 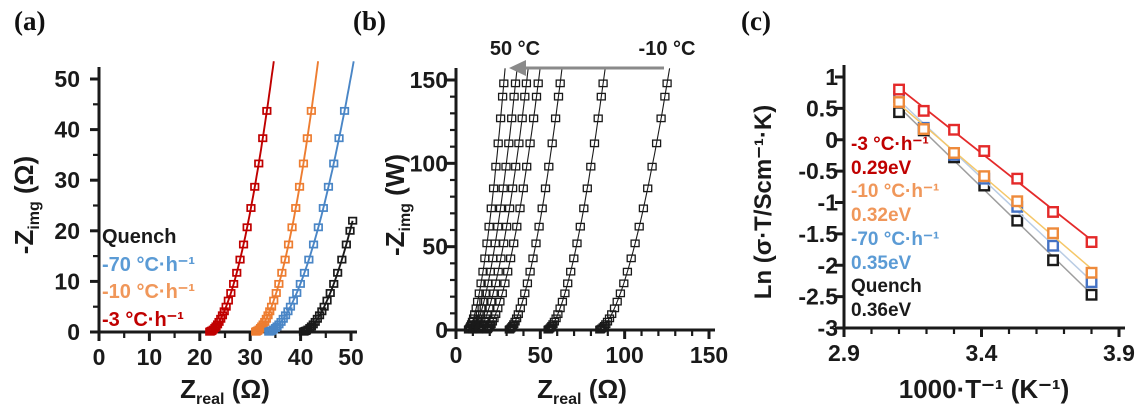 I want to click on series-0-50C, so click(x=486, y=201).